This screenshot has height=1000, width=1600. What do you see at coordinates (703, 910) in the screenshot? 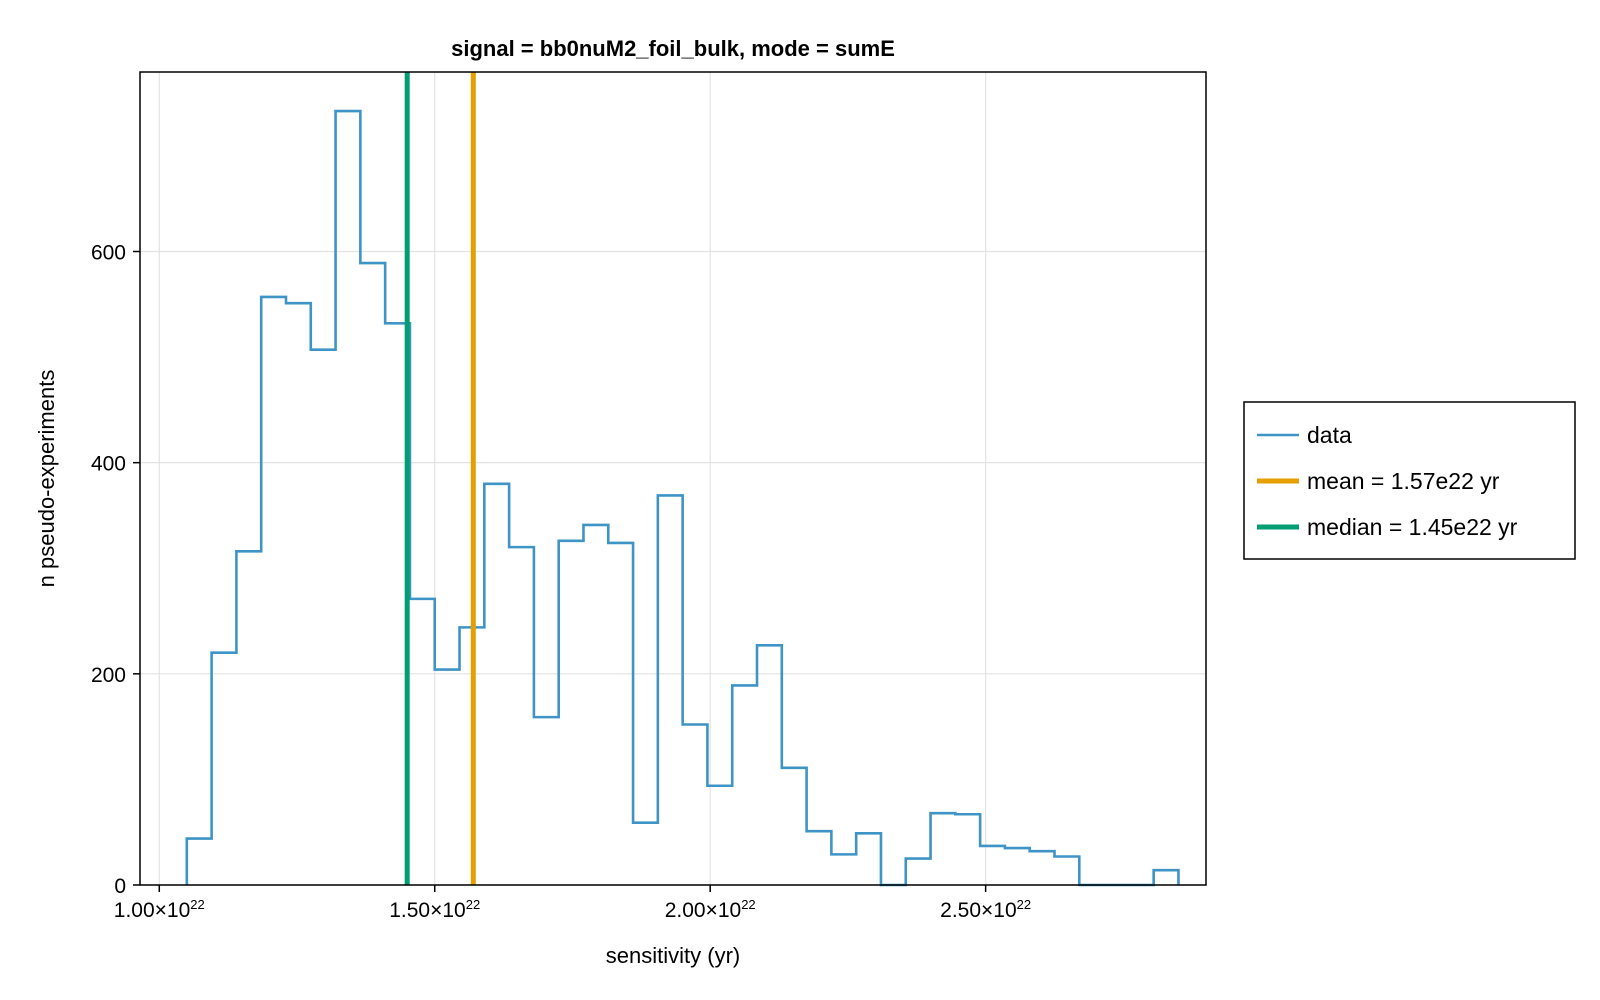
I see `x-tick-mantissa: 2.00×10` at bounding box center [703, 910].